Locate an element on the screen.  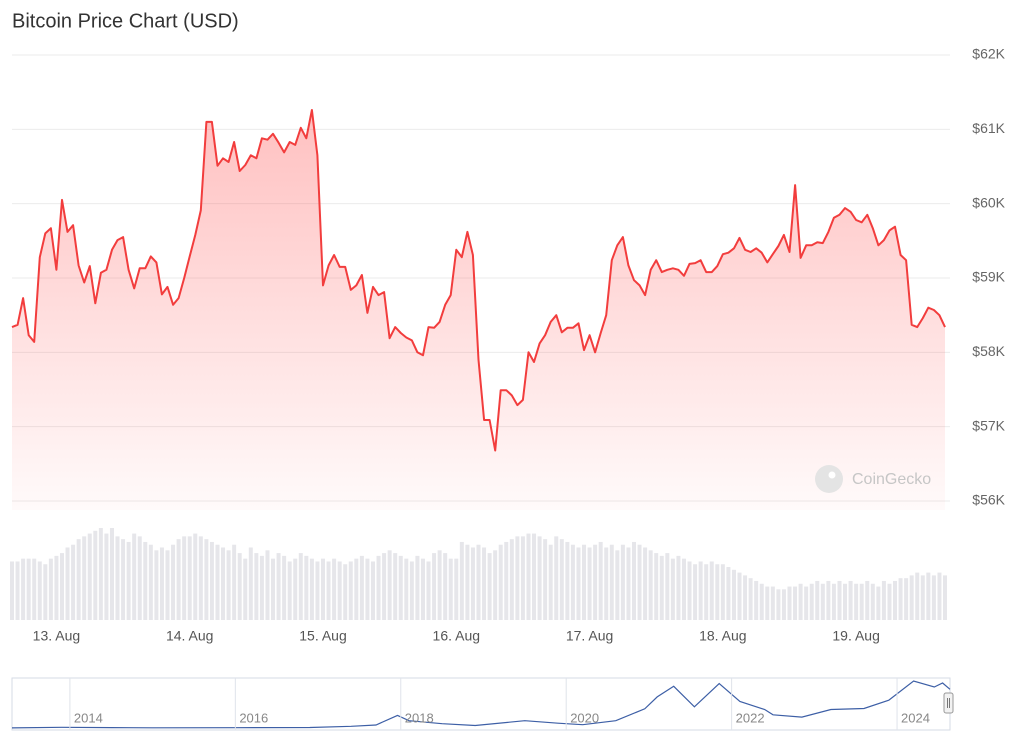
navigator-handle is located at coordinates (948, 703).